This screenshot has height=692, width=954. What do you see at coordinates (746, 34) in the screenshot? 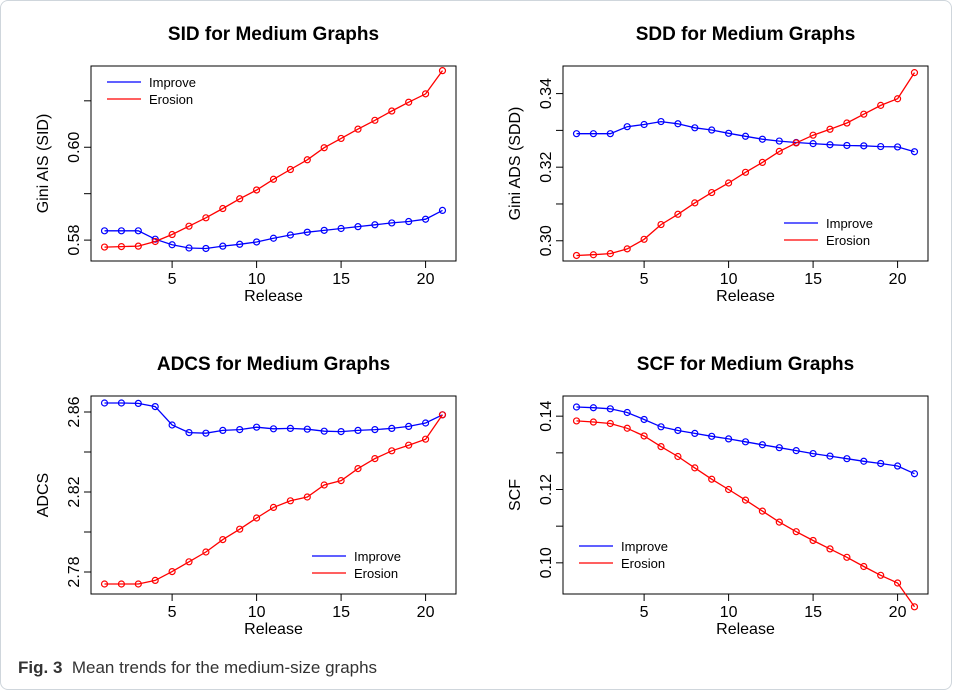
I see `chart-title: SDD for Medium Graphs` at bounding box center [746, 34].